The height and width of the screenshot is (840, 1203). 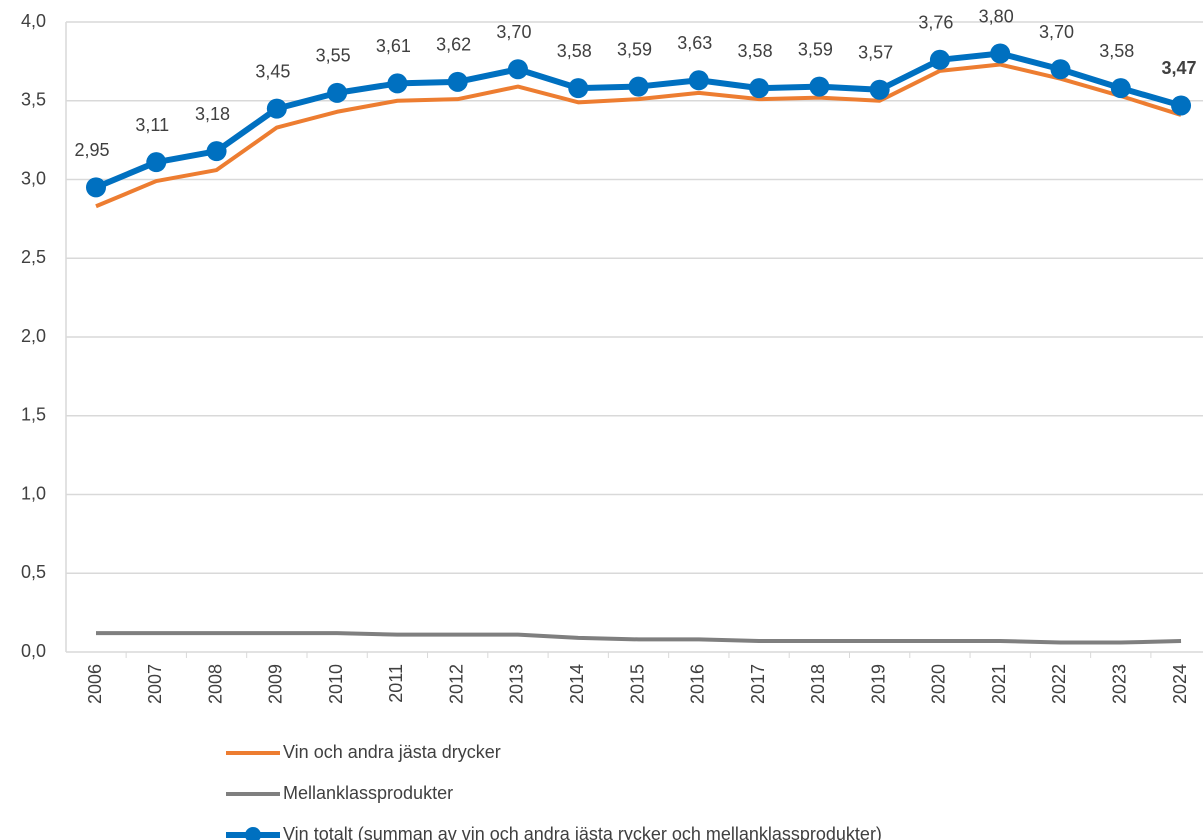 I want to click on x-tick-label: 2006, so click(x=95, y=684).